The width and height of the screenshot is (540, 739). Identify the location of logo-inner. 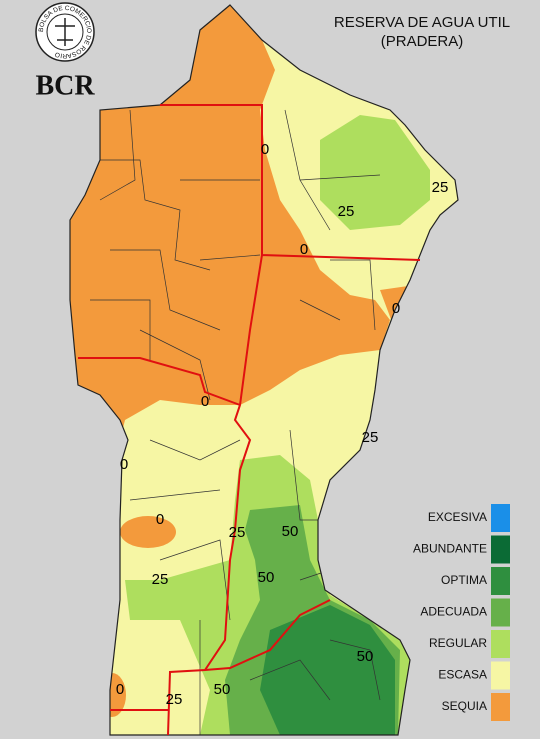
(65, 32).